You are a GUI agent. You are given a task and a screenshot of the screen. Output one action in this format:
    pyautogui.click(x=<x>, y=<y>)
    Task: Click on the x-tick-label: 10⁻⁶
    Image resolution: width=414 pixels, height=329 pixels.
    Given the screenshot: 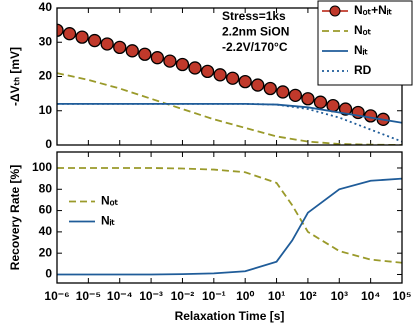 What is the action you would take?
    pyautogui.click(x=56, y=296)
    